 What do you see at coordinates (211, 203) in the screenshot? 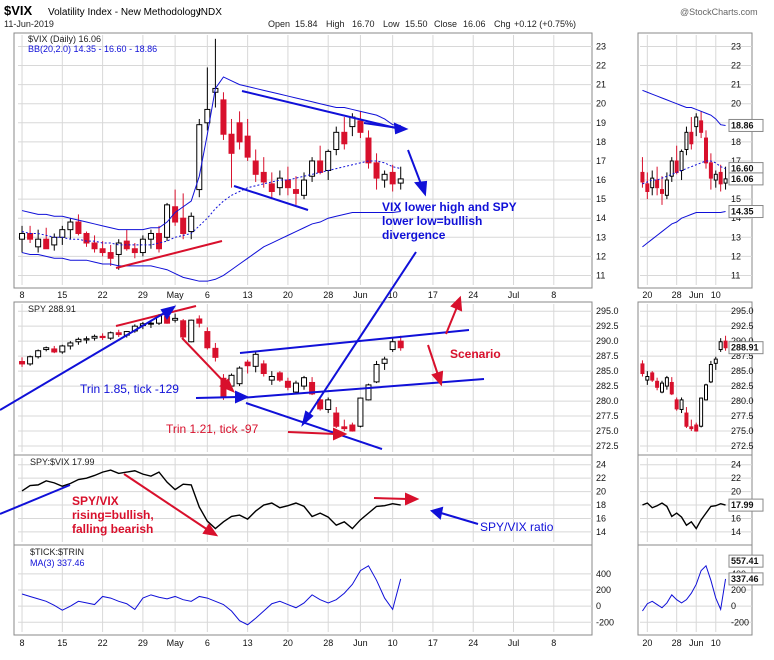
I see `bb-mid-band` at bounding box center [211, 203].